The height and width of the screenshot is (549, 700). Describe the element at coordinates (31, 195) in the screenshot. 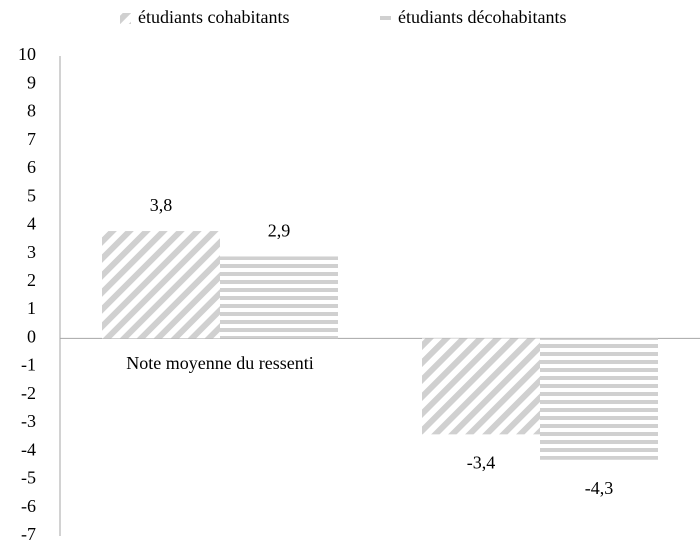

I see `y-tick-label: 5` at that location.